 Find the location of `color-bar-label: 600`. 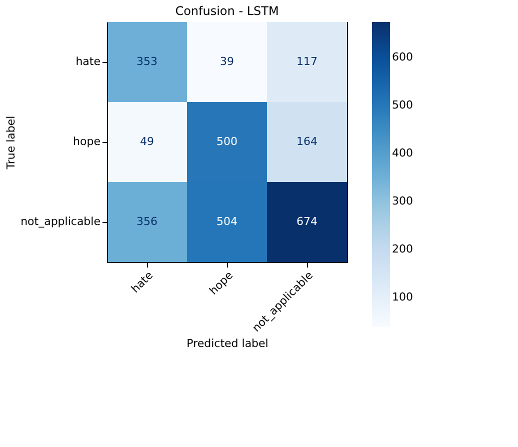

color-bar-label: 600 is located at coordinates (402, 57).